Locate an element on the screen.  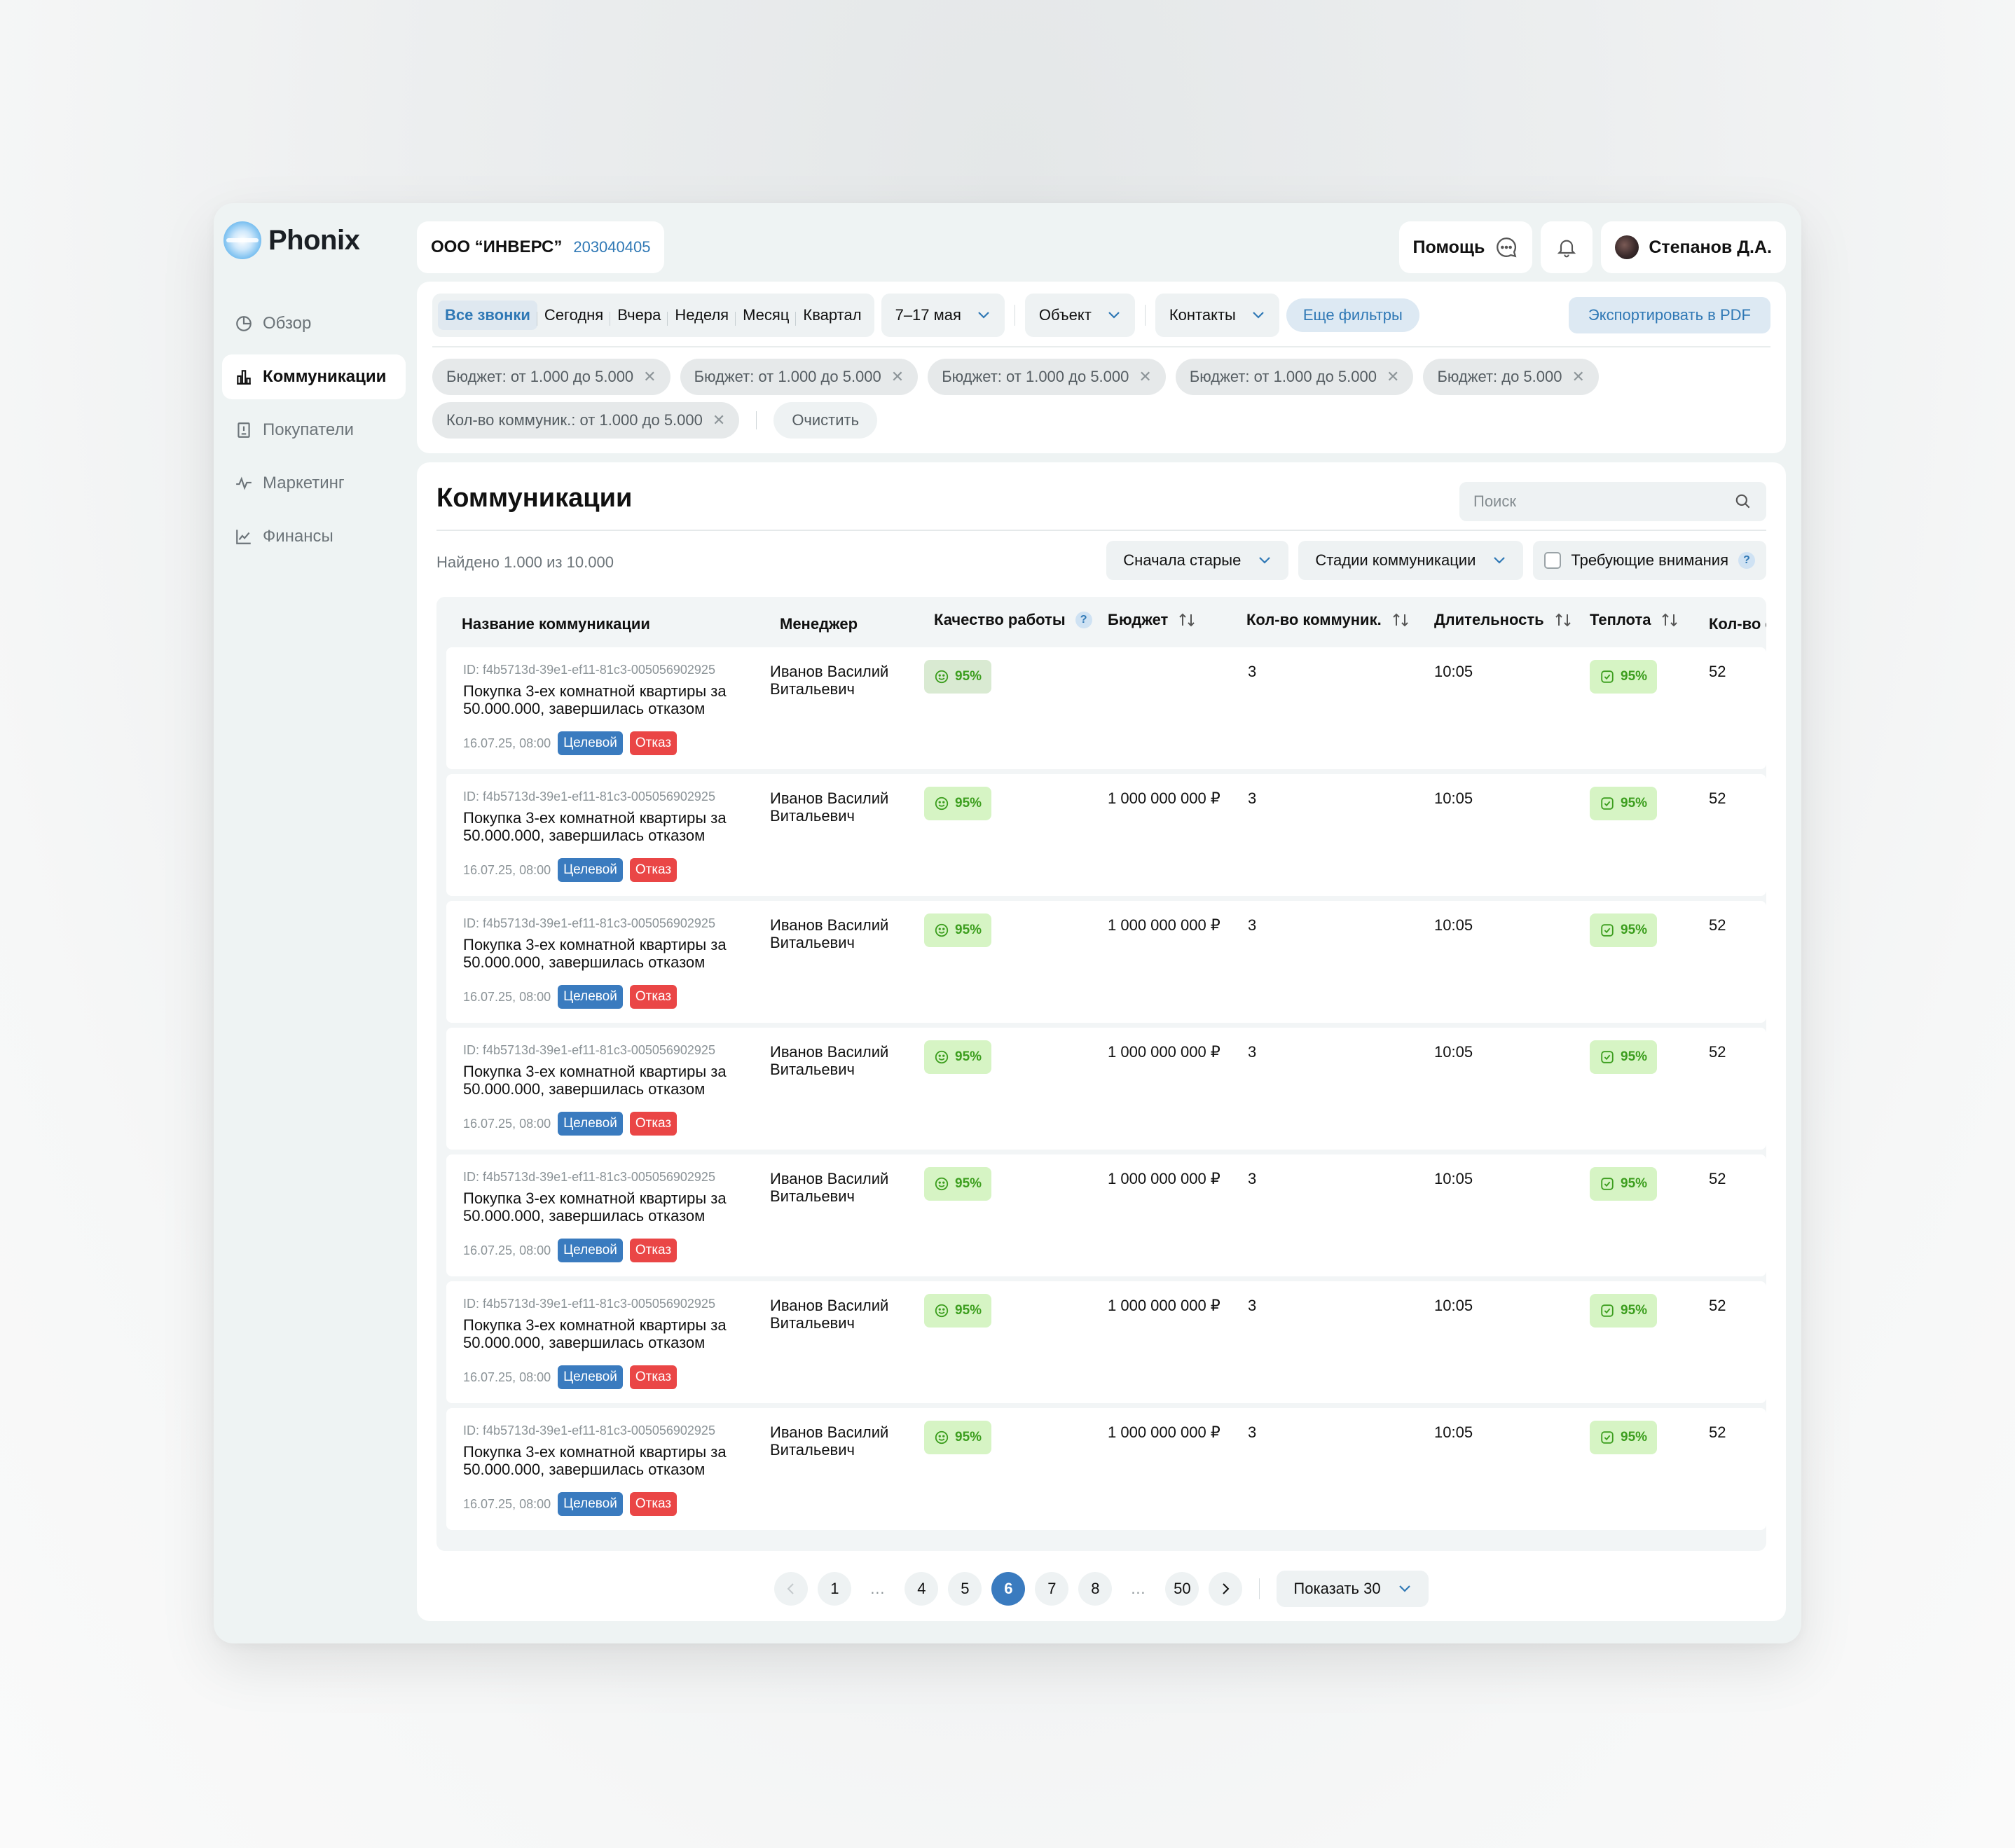
status-badge-target: Целевой is located at coordinates (590, 1124).